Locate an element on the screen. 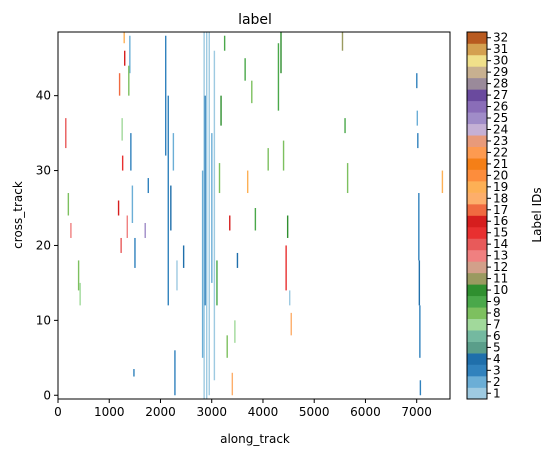 This screenshot has width=554, height=455. colorbar-tick-label: 1 is located at coordinates (497, 393).